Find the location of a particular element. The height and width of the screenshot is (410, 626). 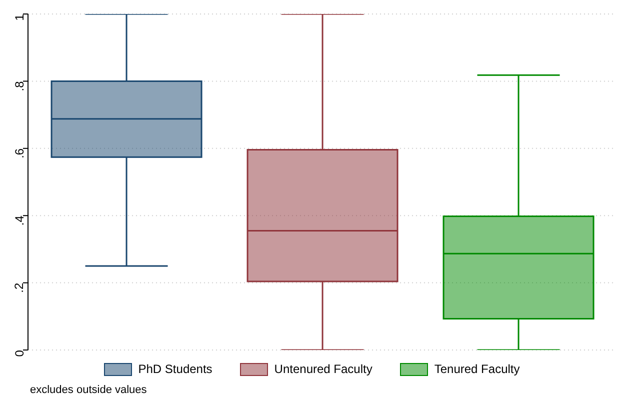

y-tick-label: .2 is located at coordinates (19, 287).